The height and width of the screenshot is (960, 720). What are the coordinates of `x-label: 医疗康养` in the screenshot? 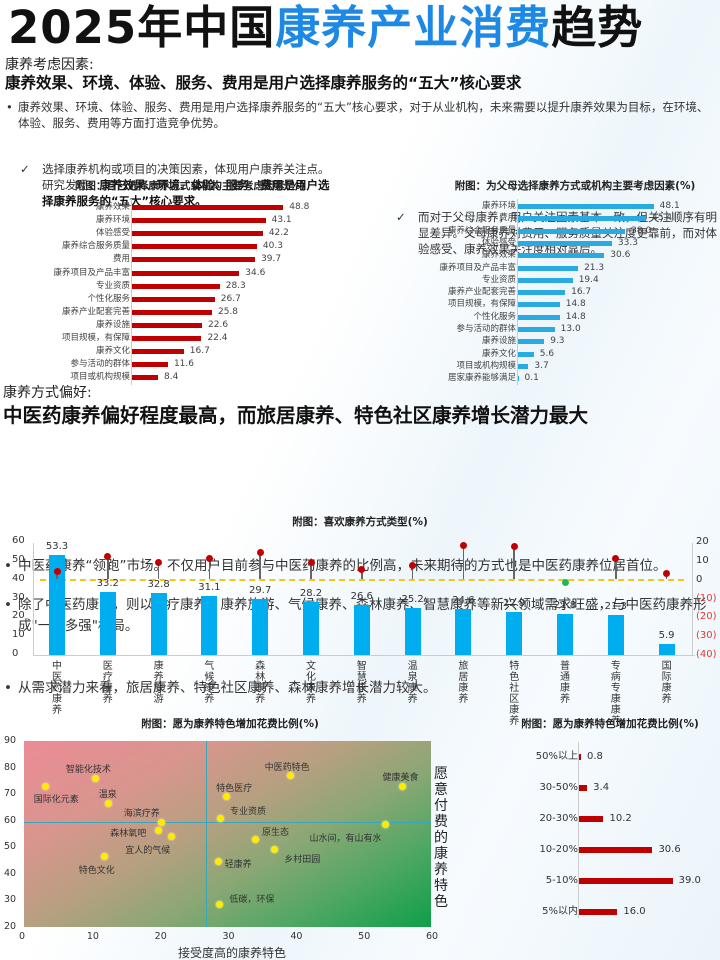 It's located at (107, 683).